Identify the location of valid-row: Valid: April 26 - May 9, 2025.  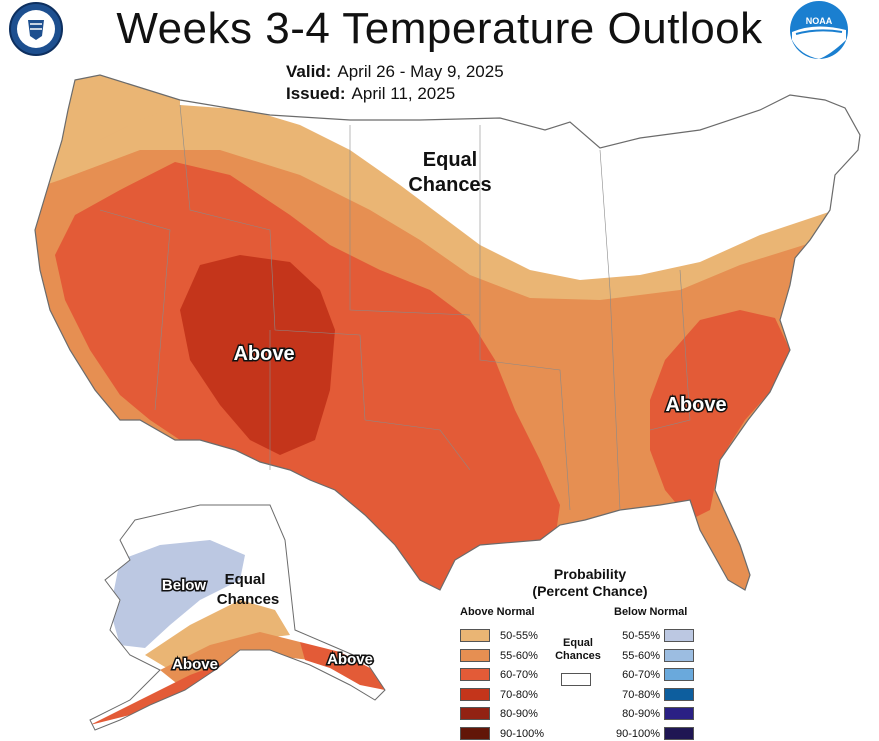
(395, 72).